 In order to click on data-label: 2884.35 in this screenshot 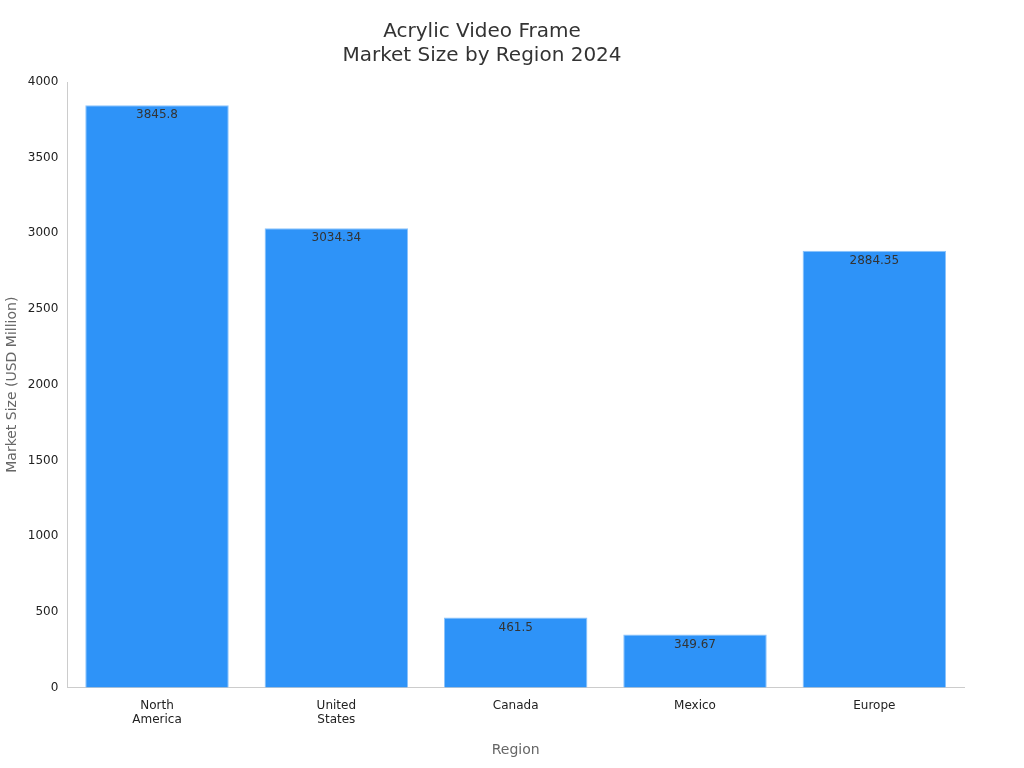, I will do `click(874, 259)`.